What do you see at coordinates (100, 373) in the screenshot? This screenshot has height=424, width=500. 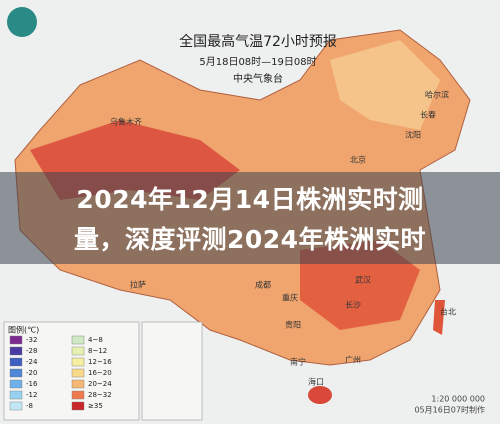 I see `legend-label: 16~20` at bounding box center [100, 373].